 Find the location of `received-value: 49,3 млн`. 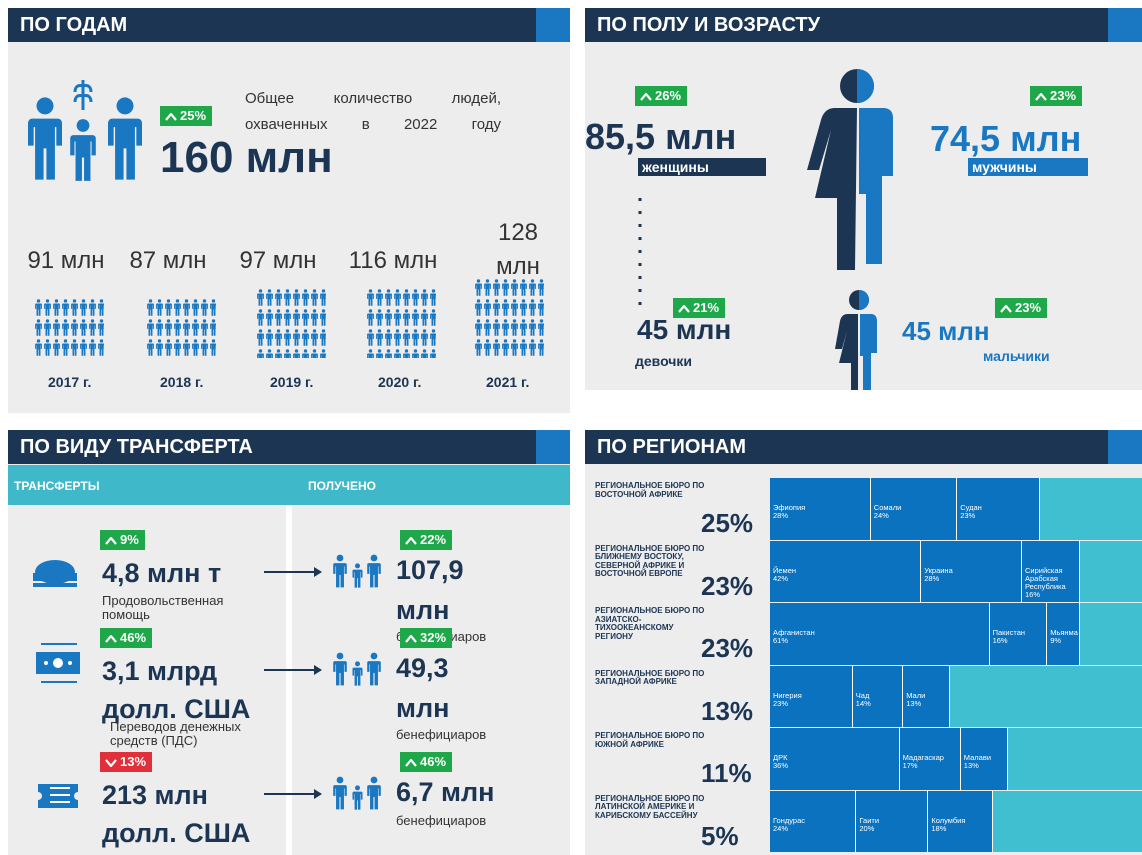

received-value: 49,3 млн is located at coordinates (423, 688).